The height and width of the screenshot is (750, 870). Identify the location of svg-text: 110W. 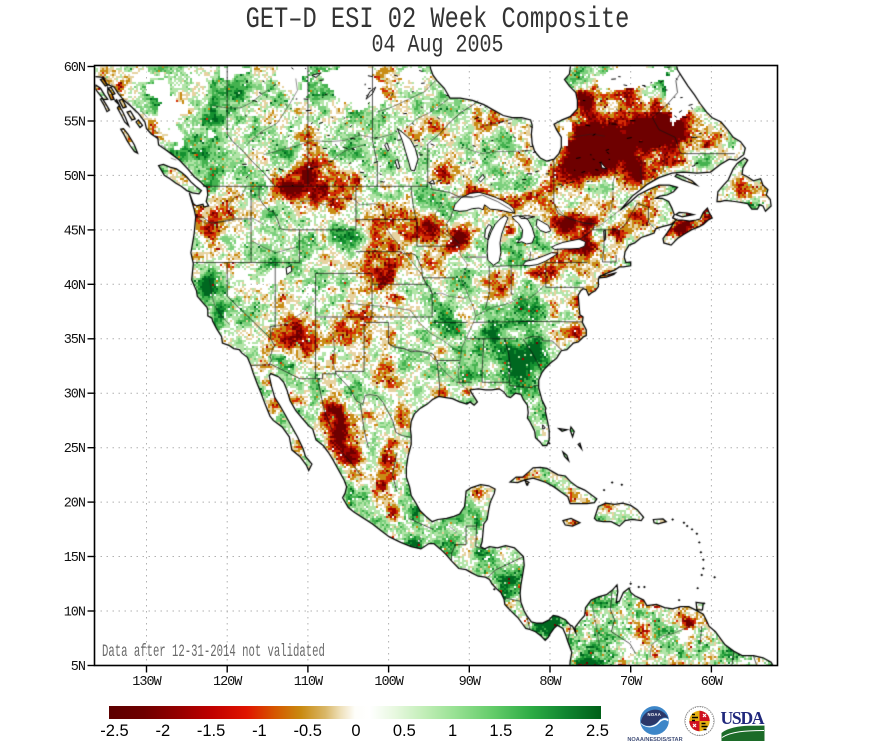
(309, 682).